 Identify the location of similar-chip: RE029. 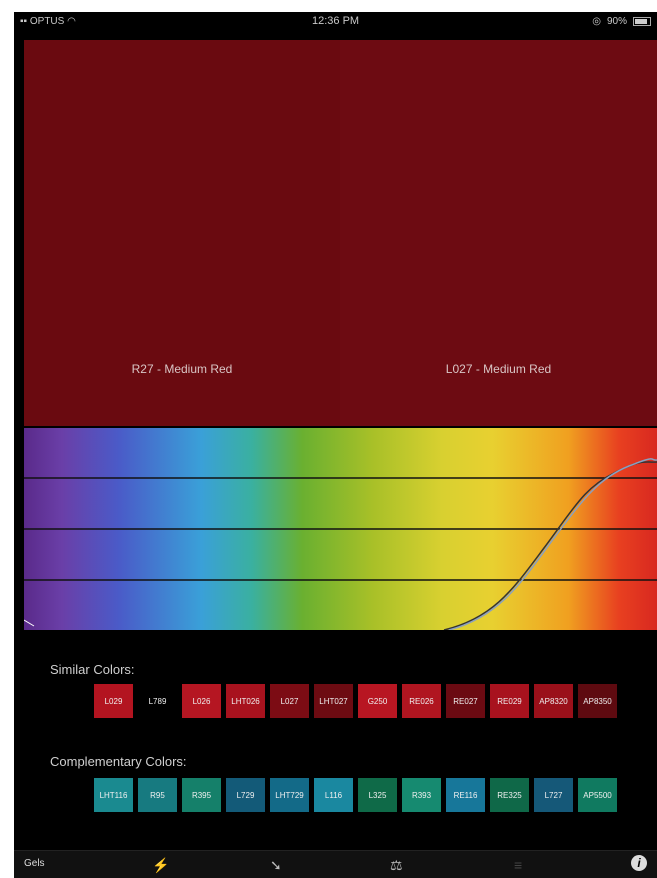
(509, 701).